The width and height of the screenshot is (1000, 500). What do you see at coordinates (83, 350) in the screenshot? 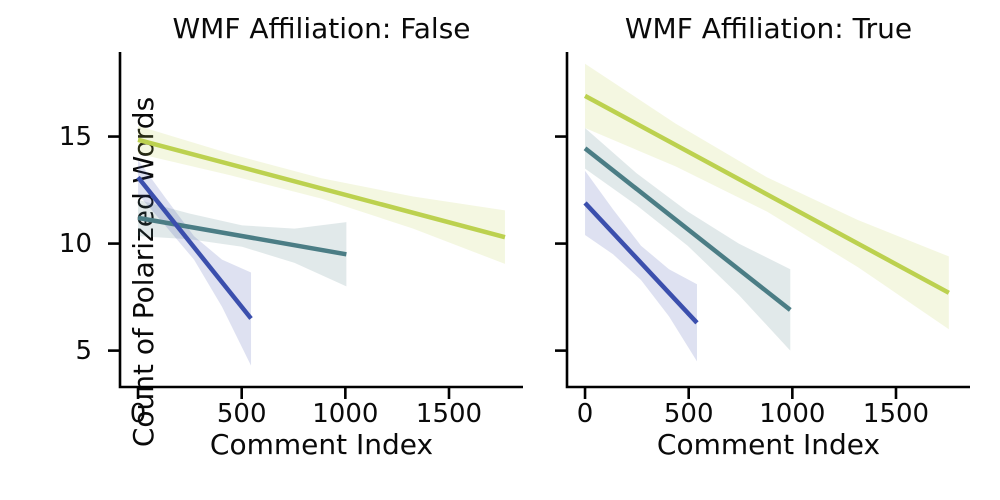
I see `y-tick-label: 5` at bounding box center [83, 350].